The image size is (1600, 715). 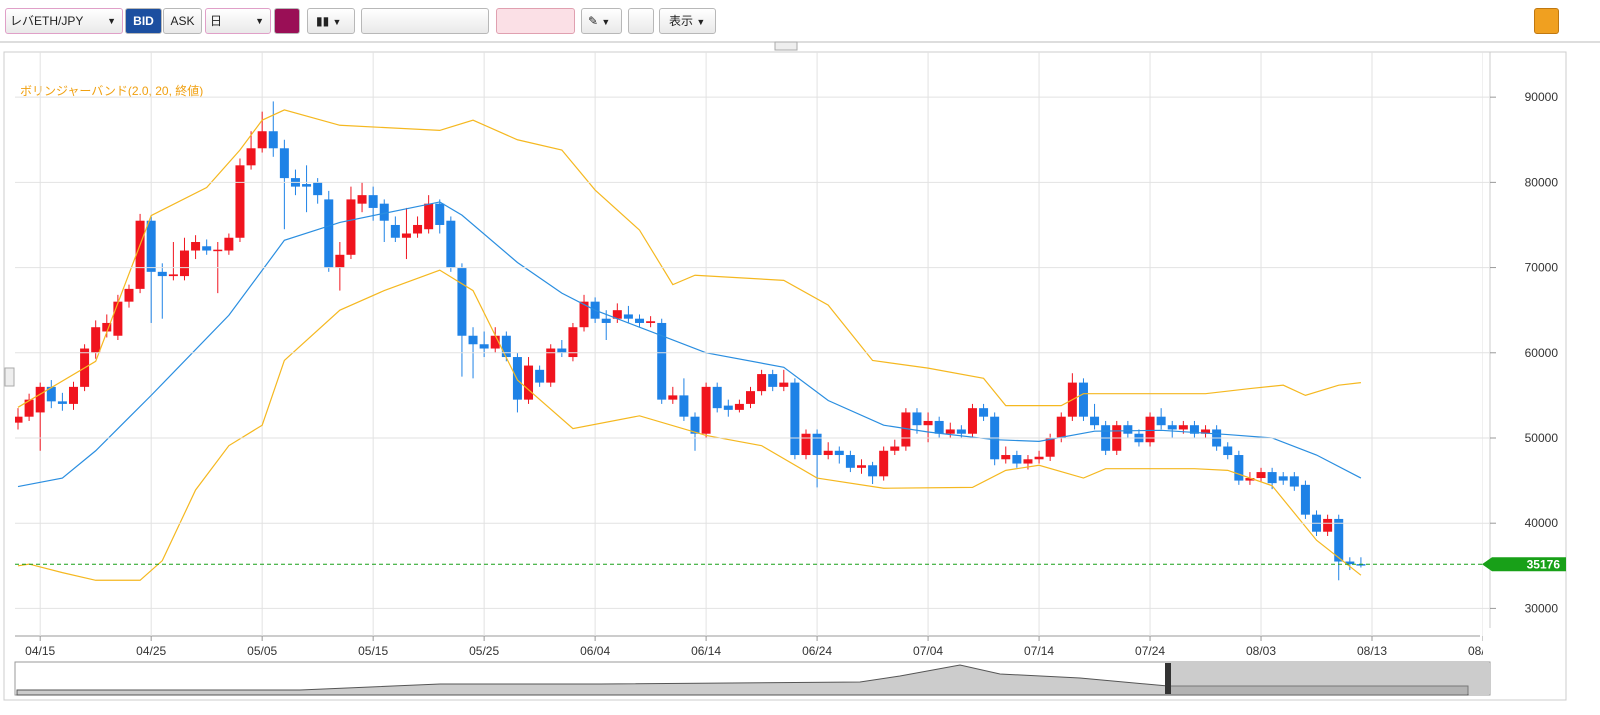 What do you see at coordinates (535, 21) in the screenshot?
I see `draw-tools` at bounding box center [535, 21].